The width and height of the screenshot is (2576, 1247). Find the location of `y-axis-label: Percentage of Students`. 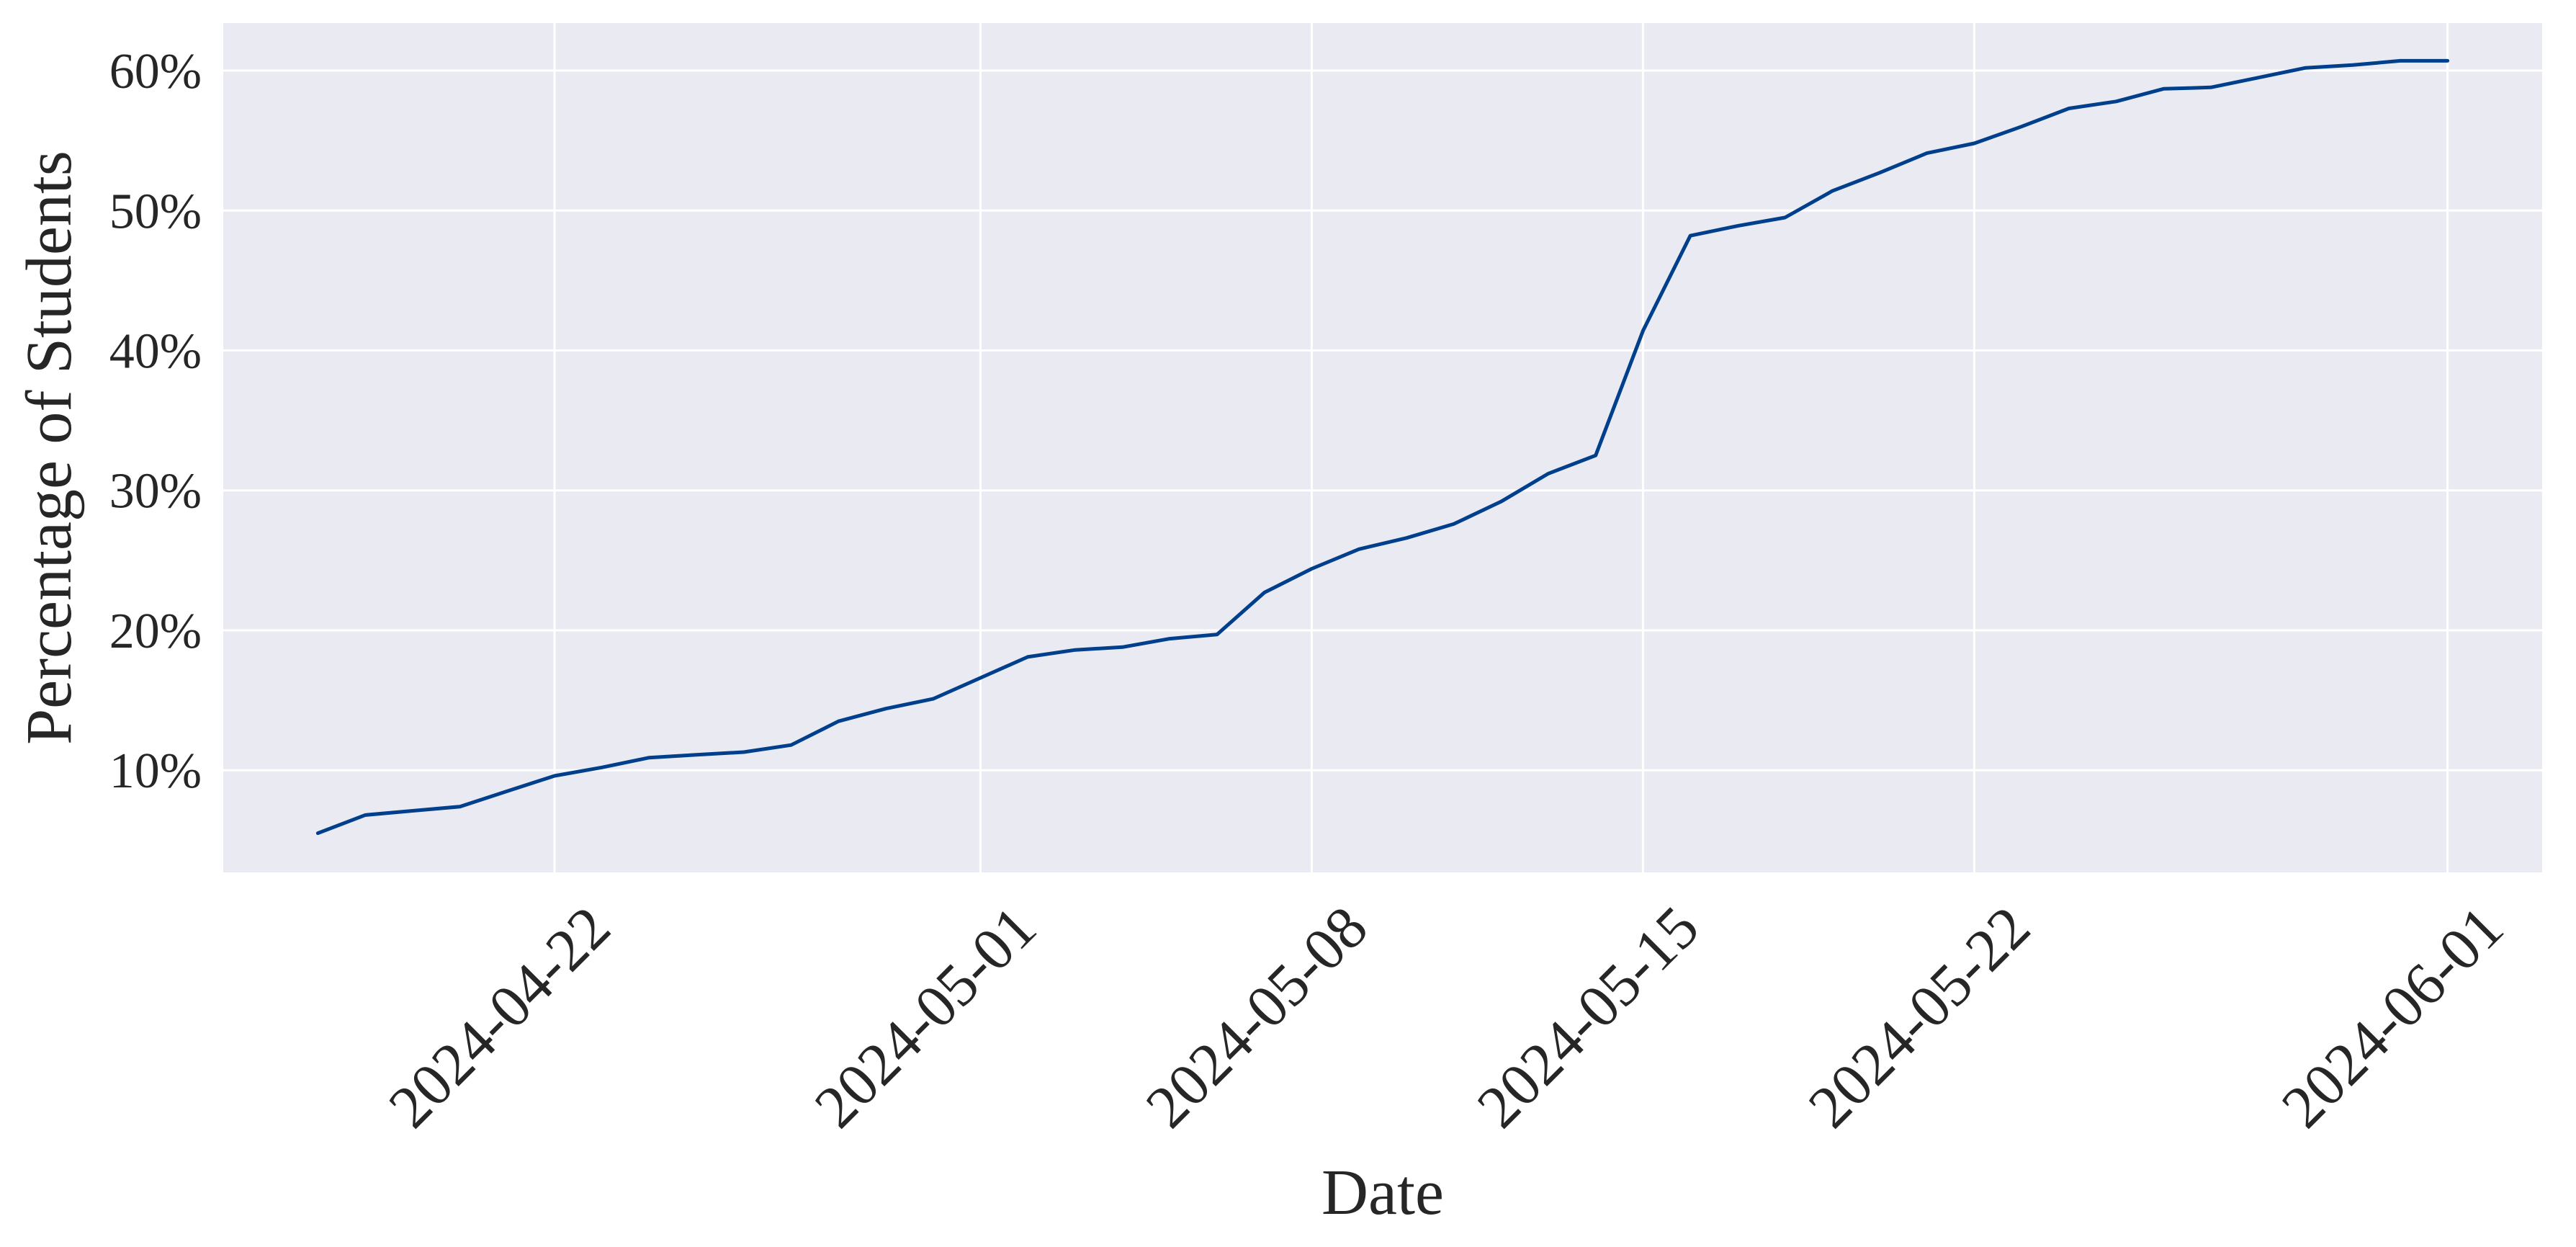

y-axis-label: Percentage of Students is located at coordinates (49, 448).